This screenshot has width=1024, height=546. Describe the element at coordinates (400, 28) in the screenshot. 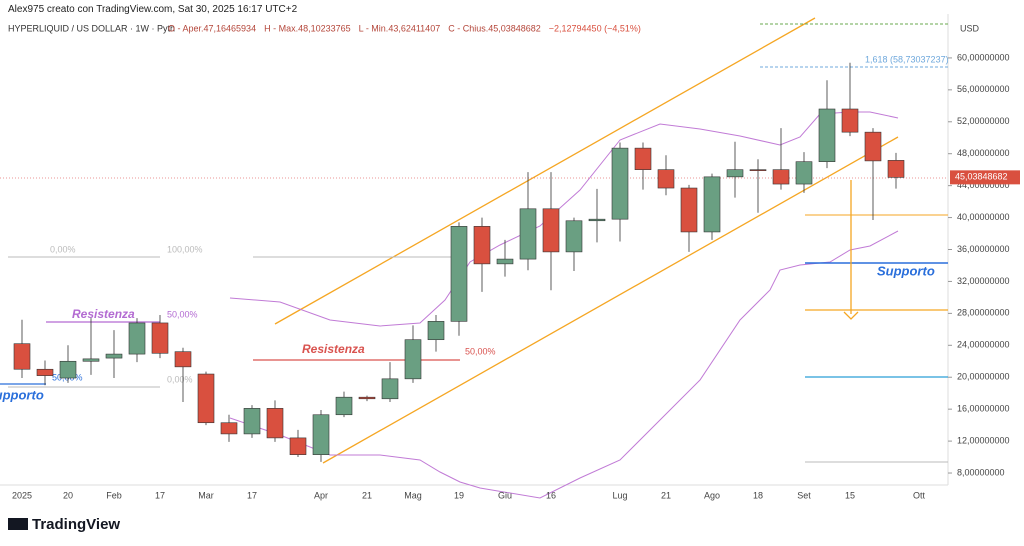

I see `ohlc-label: L - Min.43,62411407` at that location.